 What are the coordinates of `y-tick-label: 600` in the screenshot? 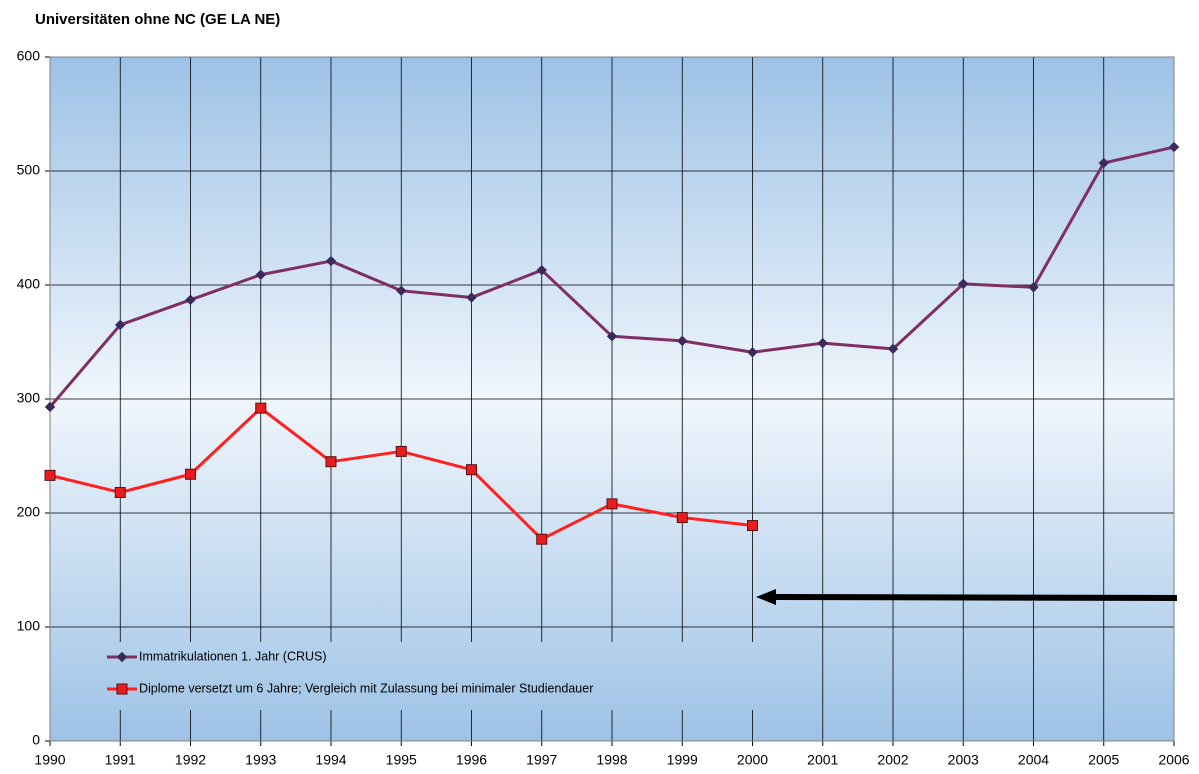 It's located at (29, 56).